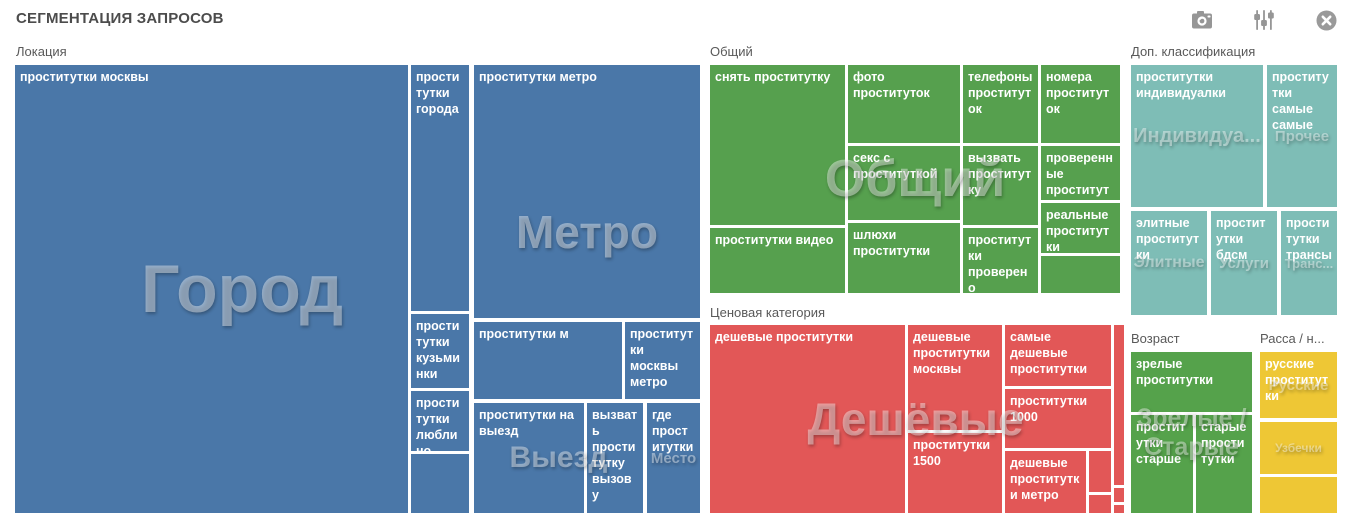 The width and height of the screenshot is (1352, 526). I want to click on section-label-age: Возраст, so click(1155, 338).